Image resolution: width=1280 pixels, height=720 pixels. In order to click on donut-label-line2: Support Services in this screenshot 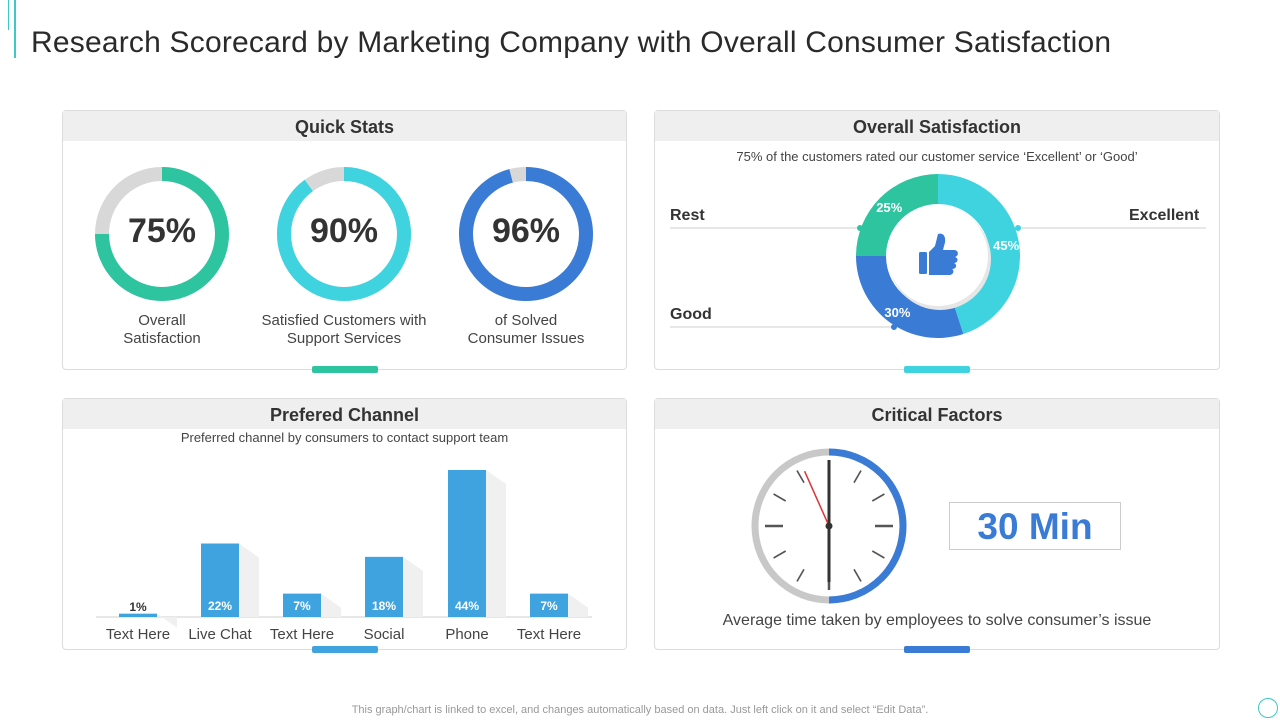, I will do `click(344, 338)`.